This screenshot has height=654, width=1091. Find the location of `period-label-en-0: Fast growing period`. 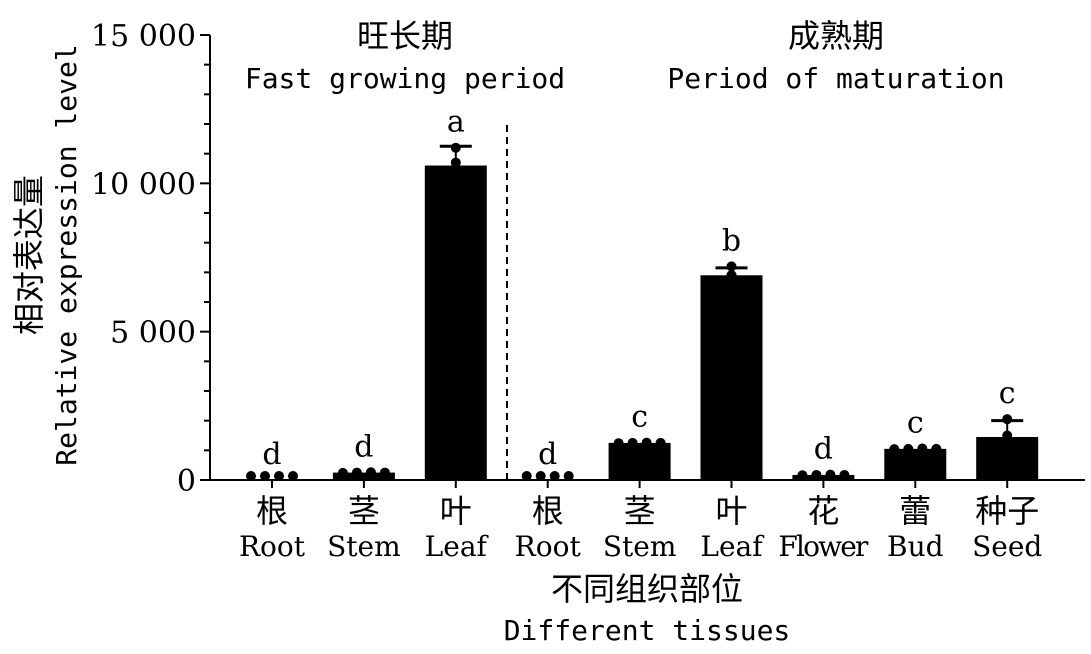

period-label-en-0: Fast growing period is located at coordinates (405, 78).